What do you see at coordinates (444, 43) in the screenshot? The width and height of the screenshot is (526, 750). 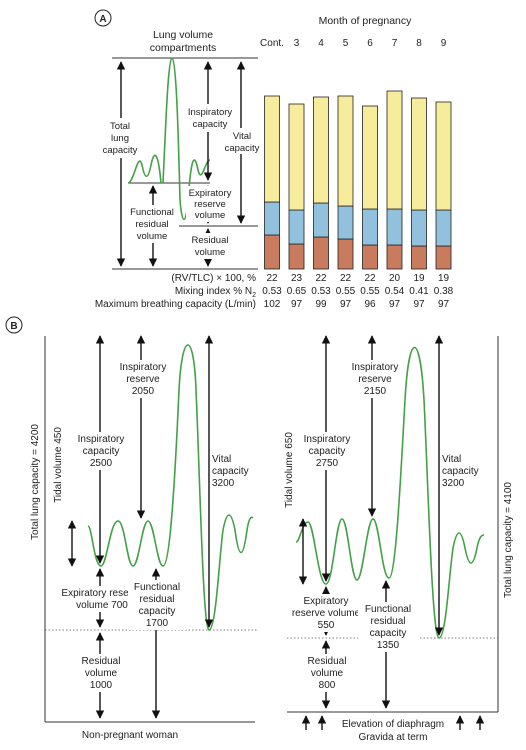 I see `month-tick-label: 9` at bounding box center [444, 43].